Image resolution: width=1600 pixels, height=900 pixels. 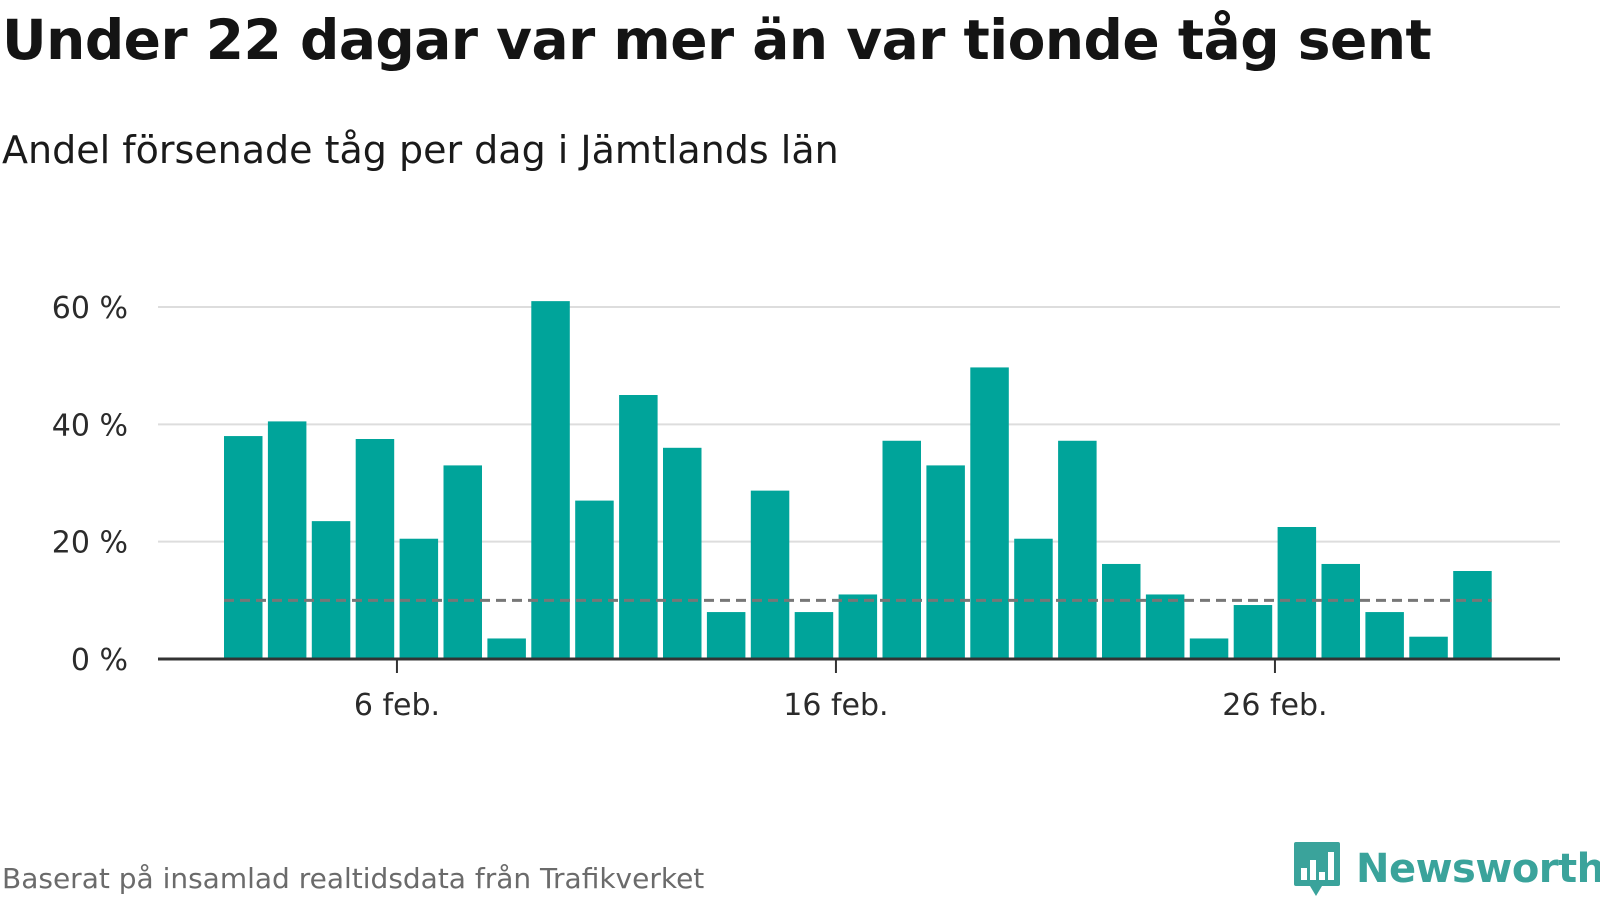 What do you see at coordinates (90, 308) in the screenshot?
I see `y-tick-label: 60 %` at bounding box center [90, 308].